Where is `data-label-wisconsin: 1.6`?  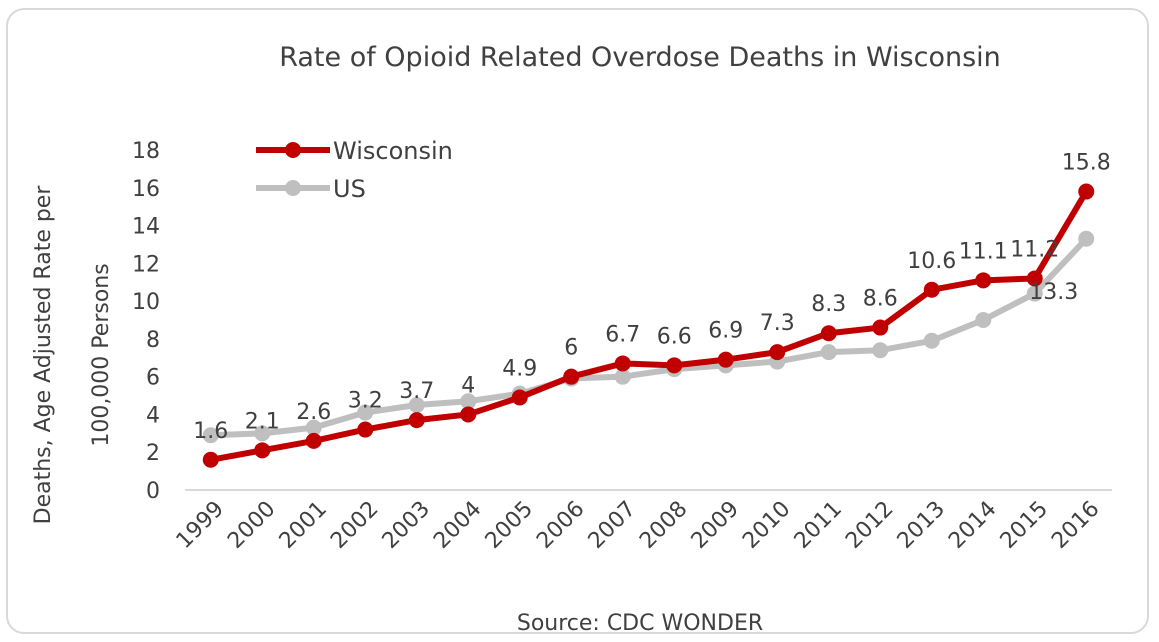 data-label-wisconsin: 1.6 is located at coordinates (210, 431).